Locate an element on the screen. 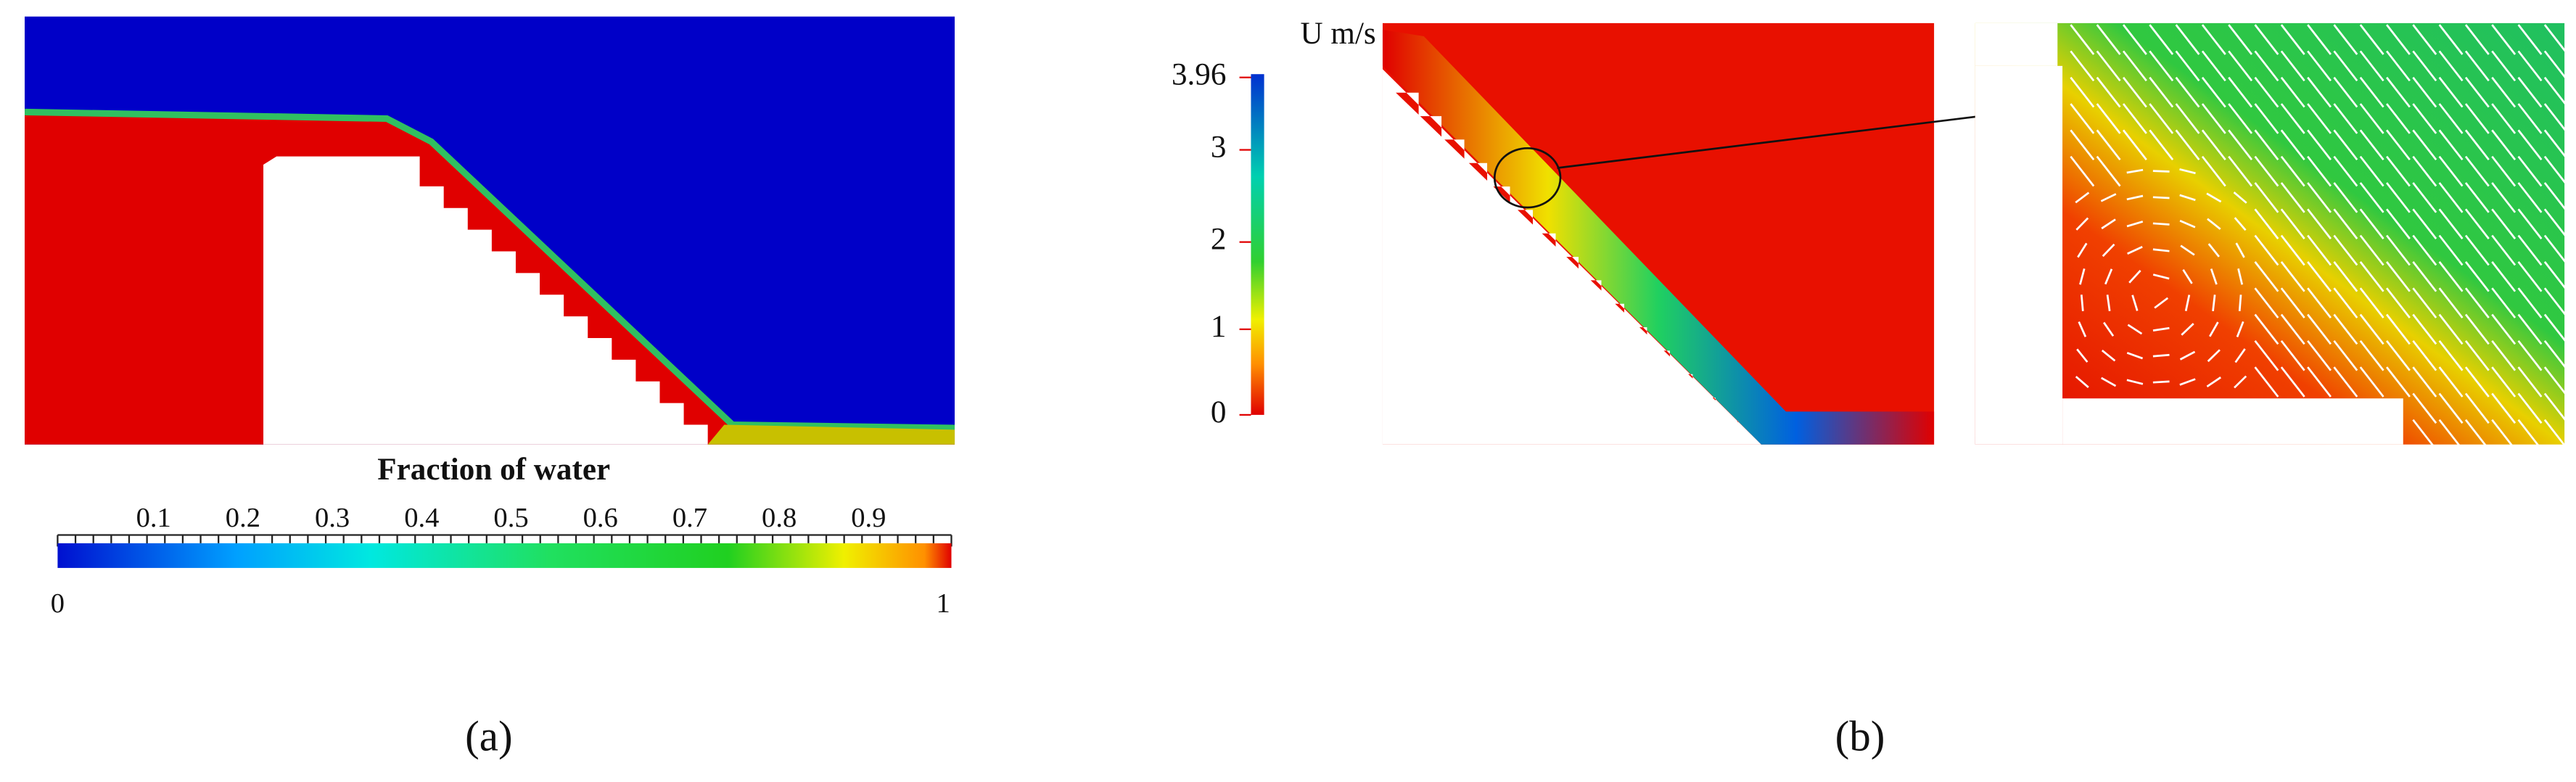  colorbar is located at coordinates (504, 555).